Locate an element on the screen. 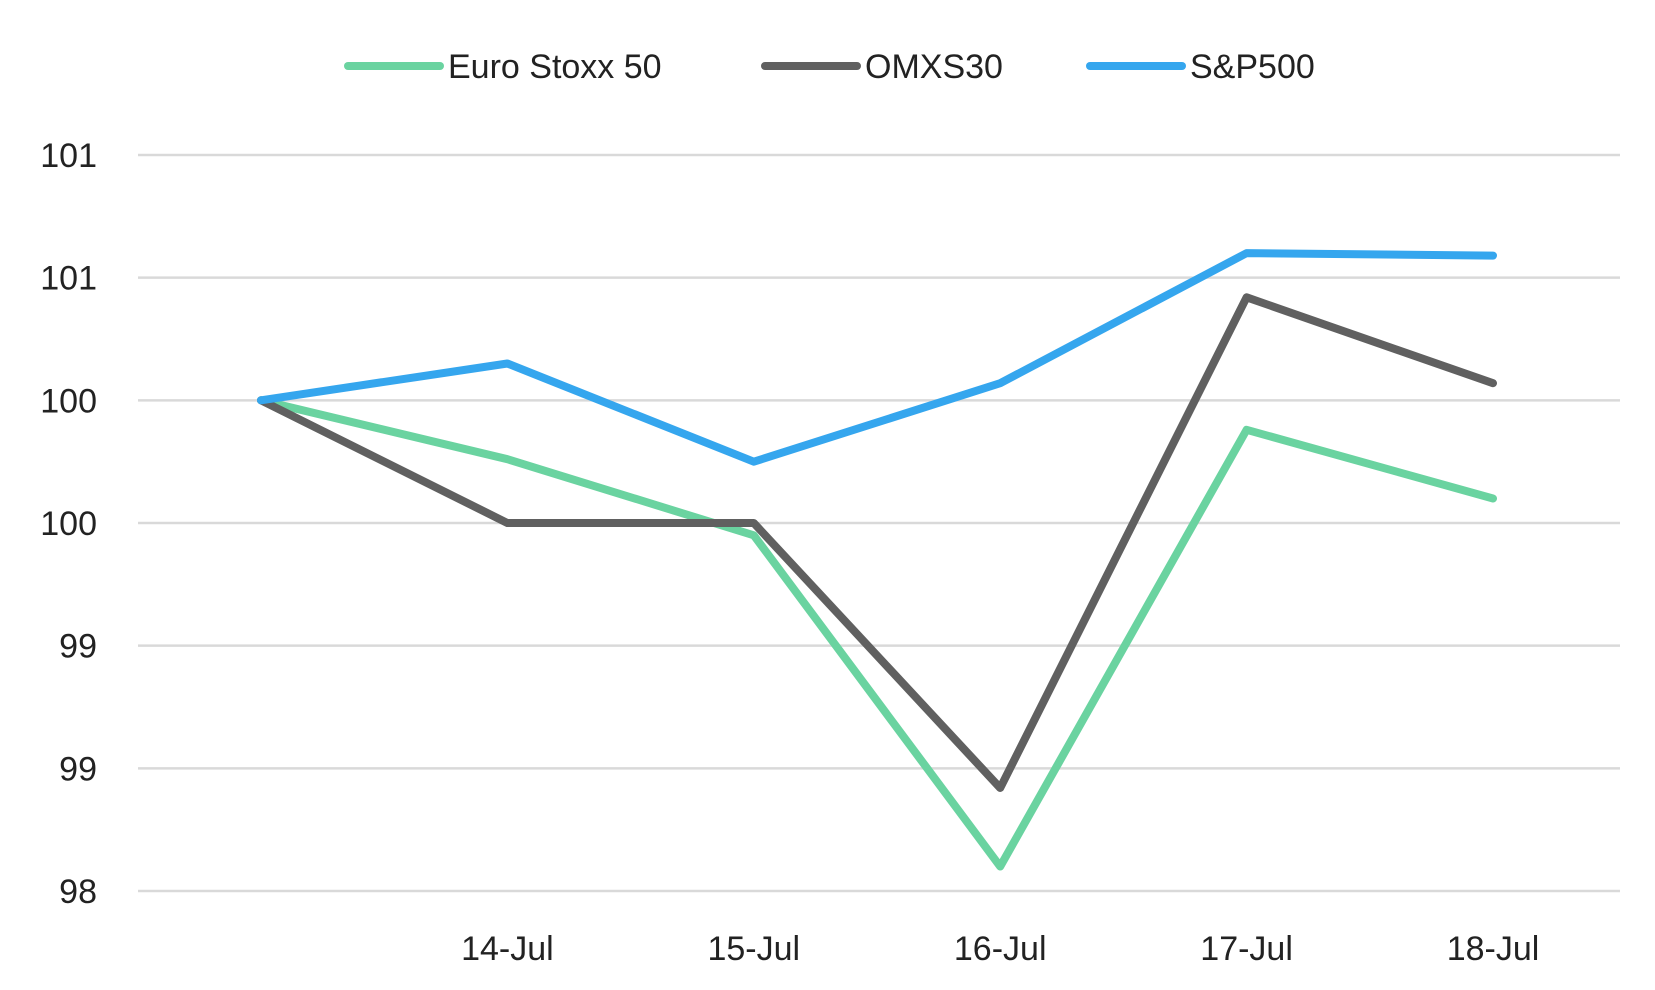 This screenshot has height=990, width=1655. x-tick-label: 15-Jul is located at coordinates (753, 949).